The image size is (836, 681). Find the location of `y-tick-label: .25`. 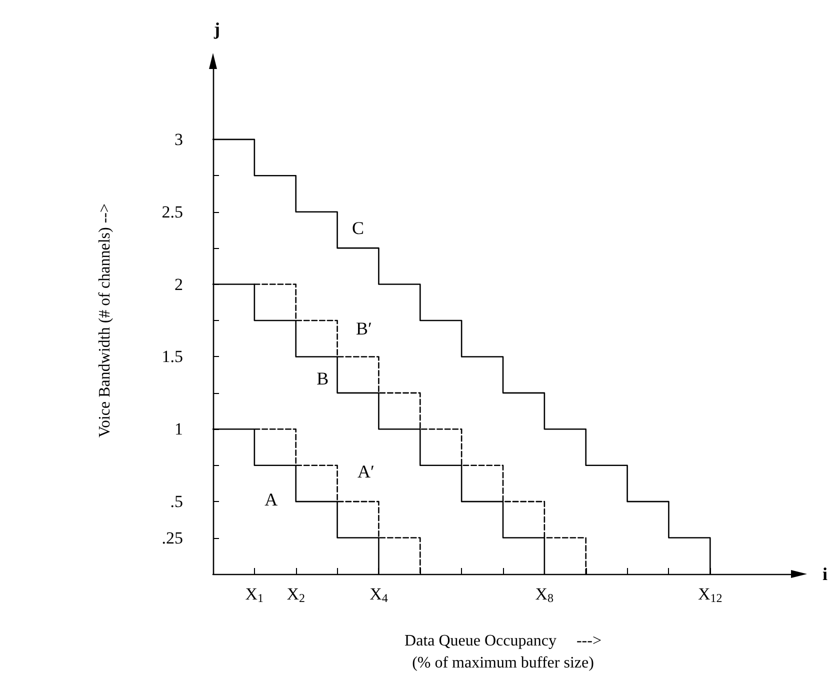

y-tick-label: .25 is located at coordinates (172, 538).